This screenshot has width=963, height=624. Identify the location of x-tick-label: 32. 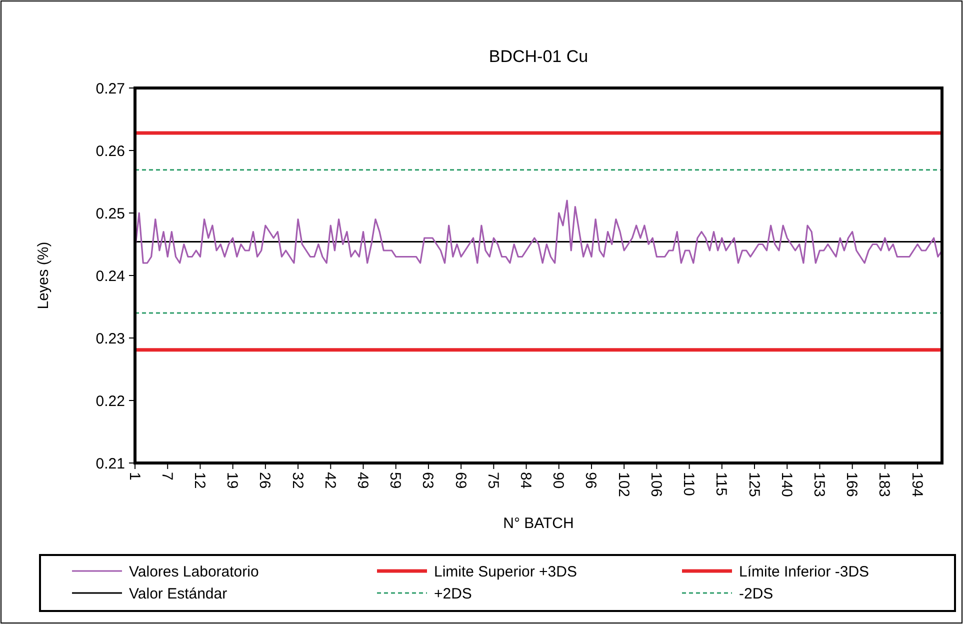
(297, 480).